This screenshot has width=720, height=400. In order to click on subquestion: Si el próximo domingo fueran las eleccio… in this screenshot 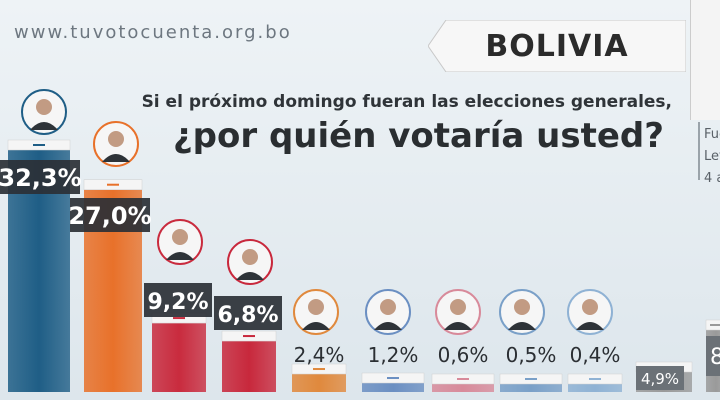, I will do `click(406, 102)`.